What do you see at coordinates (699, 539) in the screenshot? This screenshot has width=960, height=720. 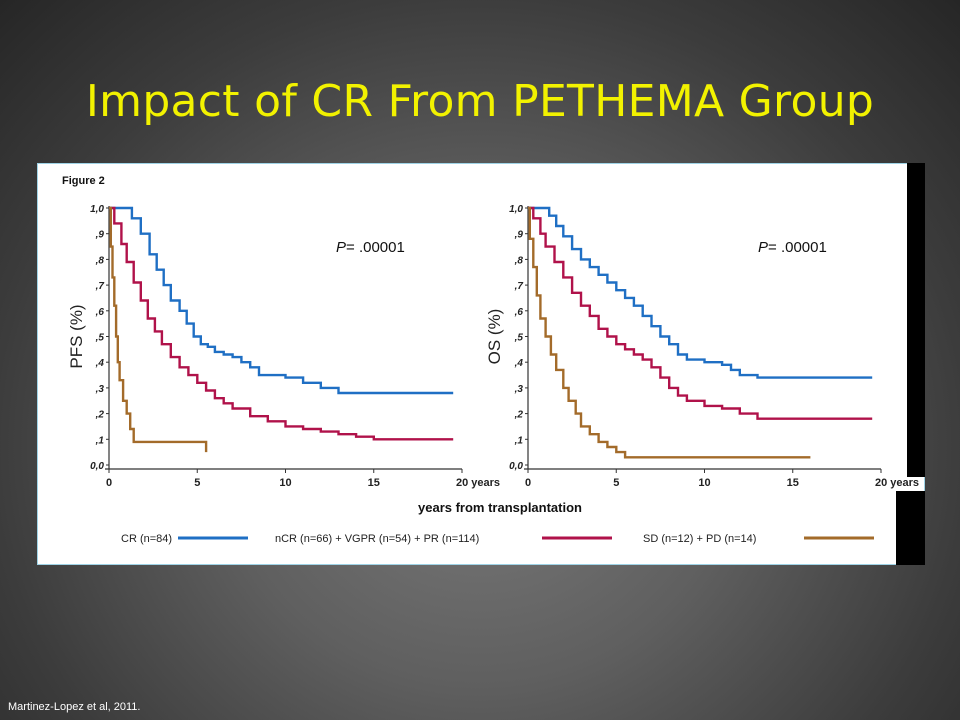 I see `legend-label: SD (n=12) + PD (n=14)` at bounding box center [699, 539].